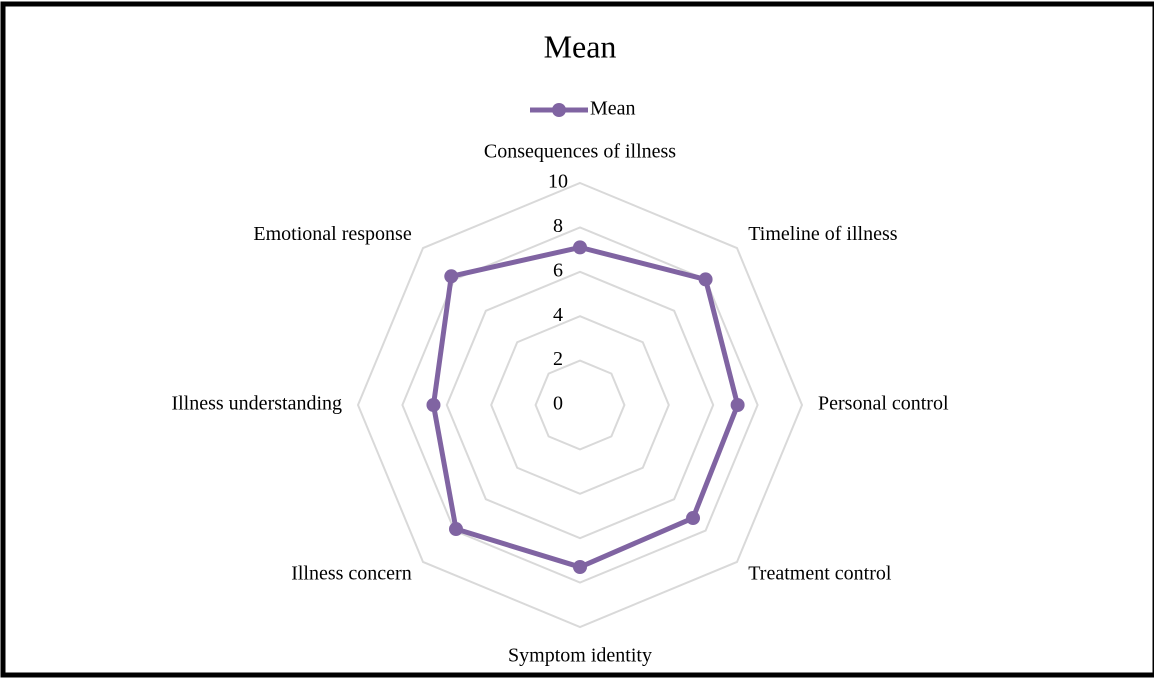  I want to click on category-label: Personal control, so click(883, 404).